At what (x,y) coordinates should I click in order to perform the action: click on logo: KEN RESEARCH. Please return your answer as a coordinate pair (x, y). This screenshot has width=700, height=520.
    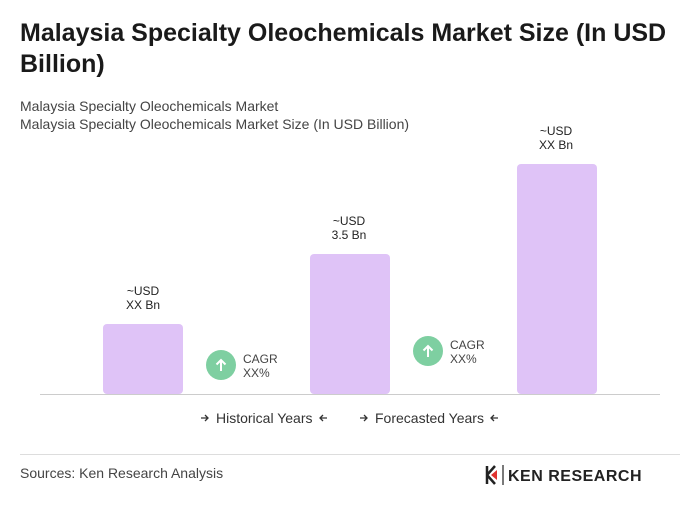
    Looking at the image, I should click on (563, 475).